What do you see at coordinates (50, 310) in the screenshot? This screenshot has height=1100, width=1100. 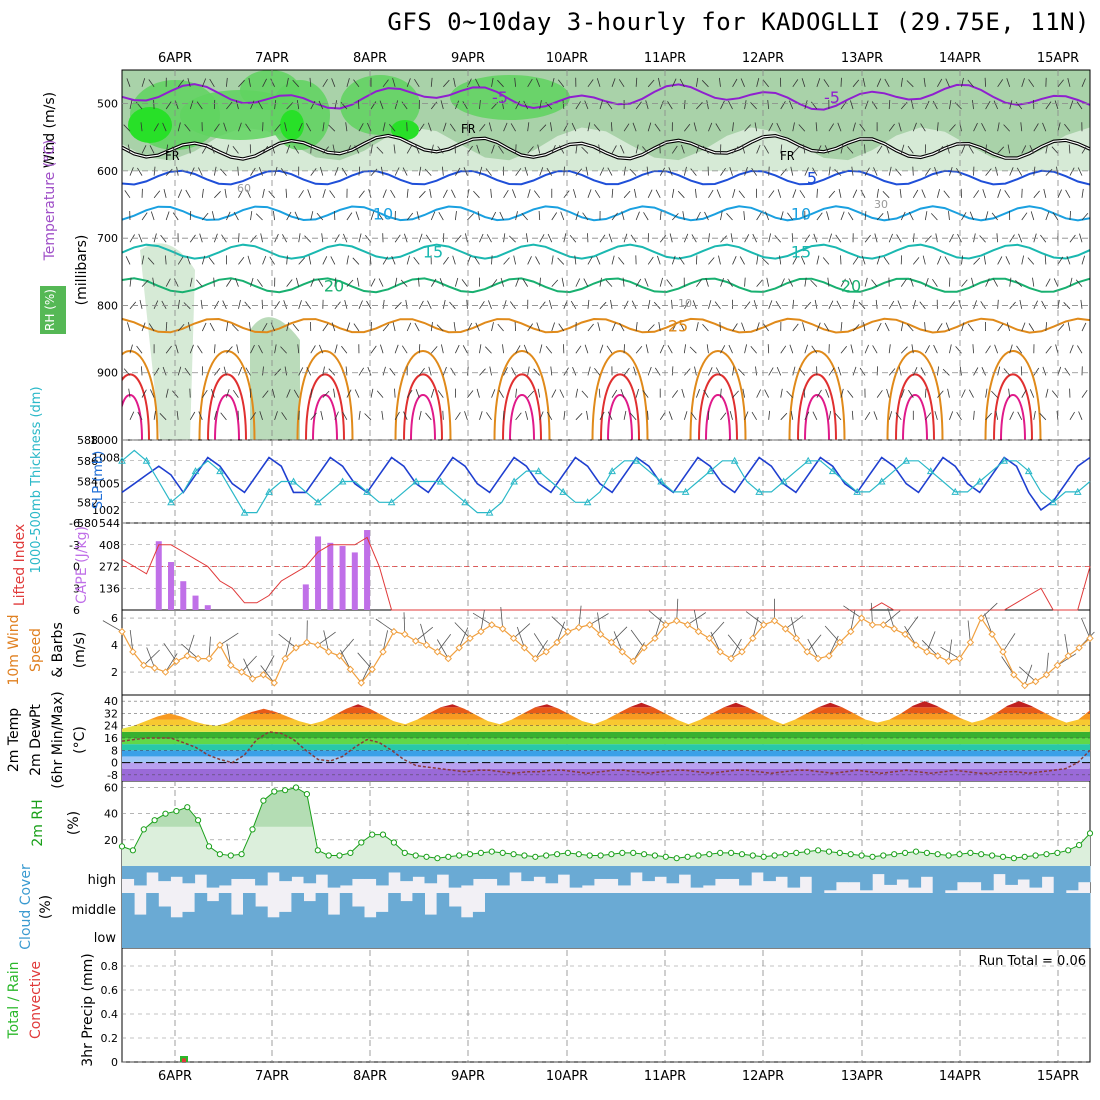 I see `upper-rh-label: RH (%)` at bounding box center [50, 310].